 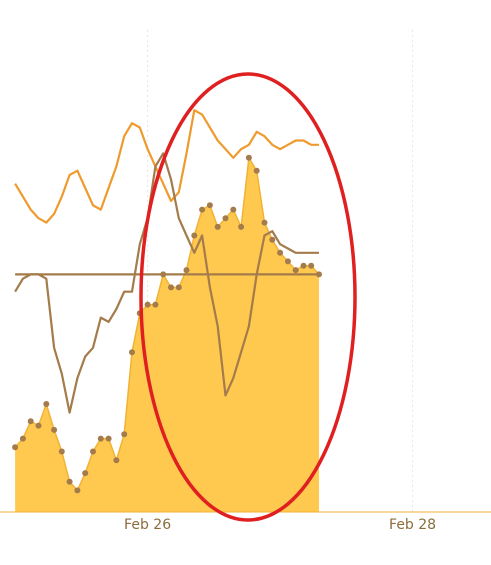 I want to click on x-tick-label: Feb 28, so click(x=412, y=525).